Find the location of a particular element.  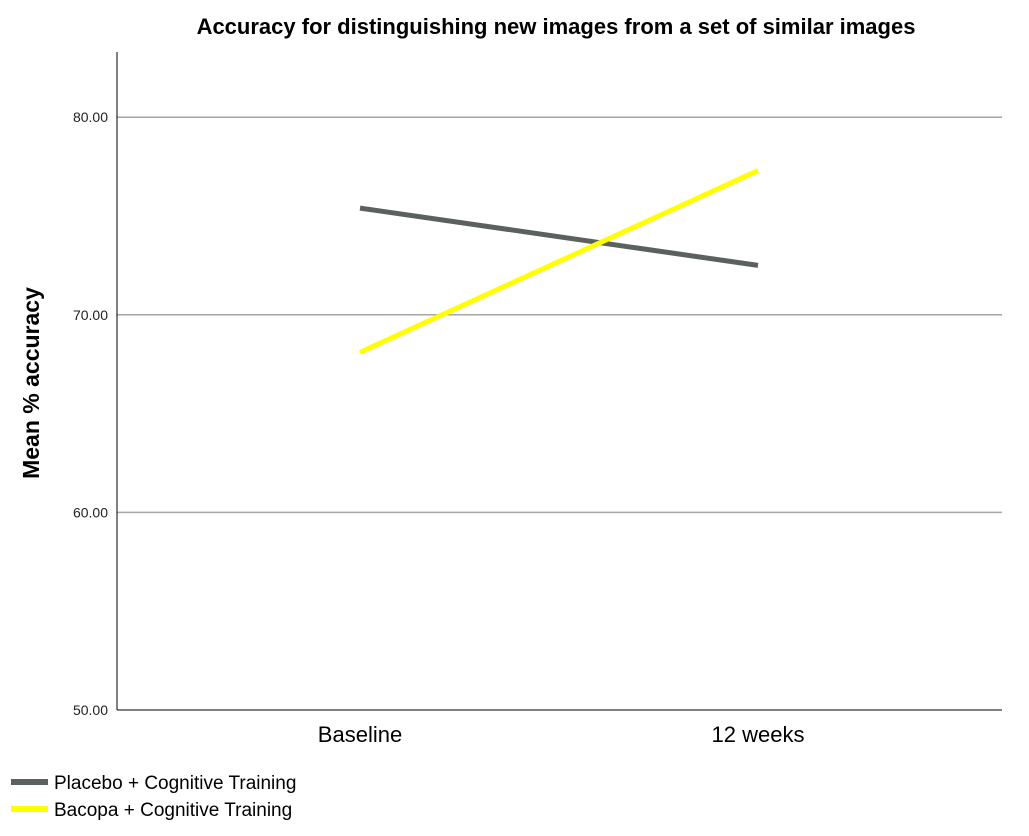

y-tick-label: 70.00 is located at coordinates (90, 315).